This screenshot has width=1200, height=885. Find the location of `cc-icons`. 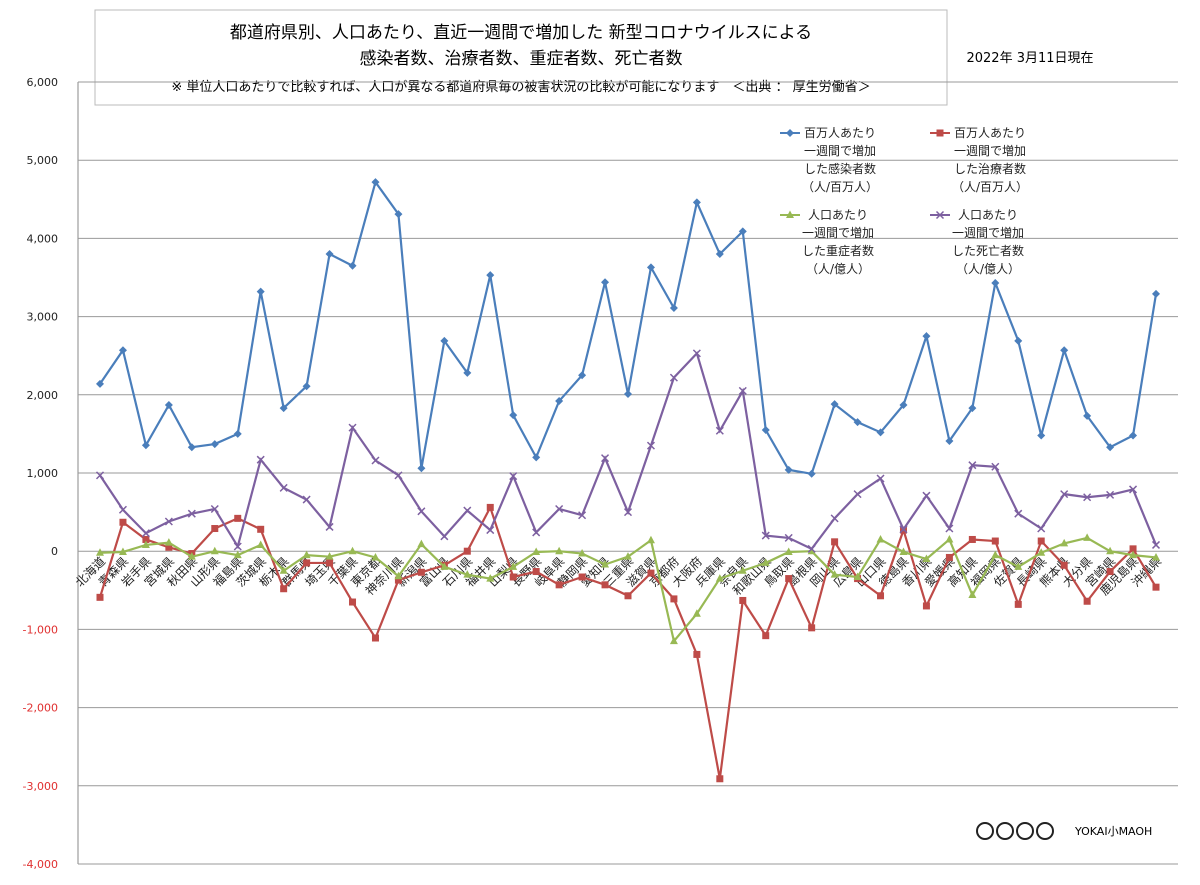

cc-icons is located at coordinates (1015, 831).